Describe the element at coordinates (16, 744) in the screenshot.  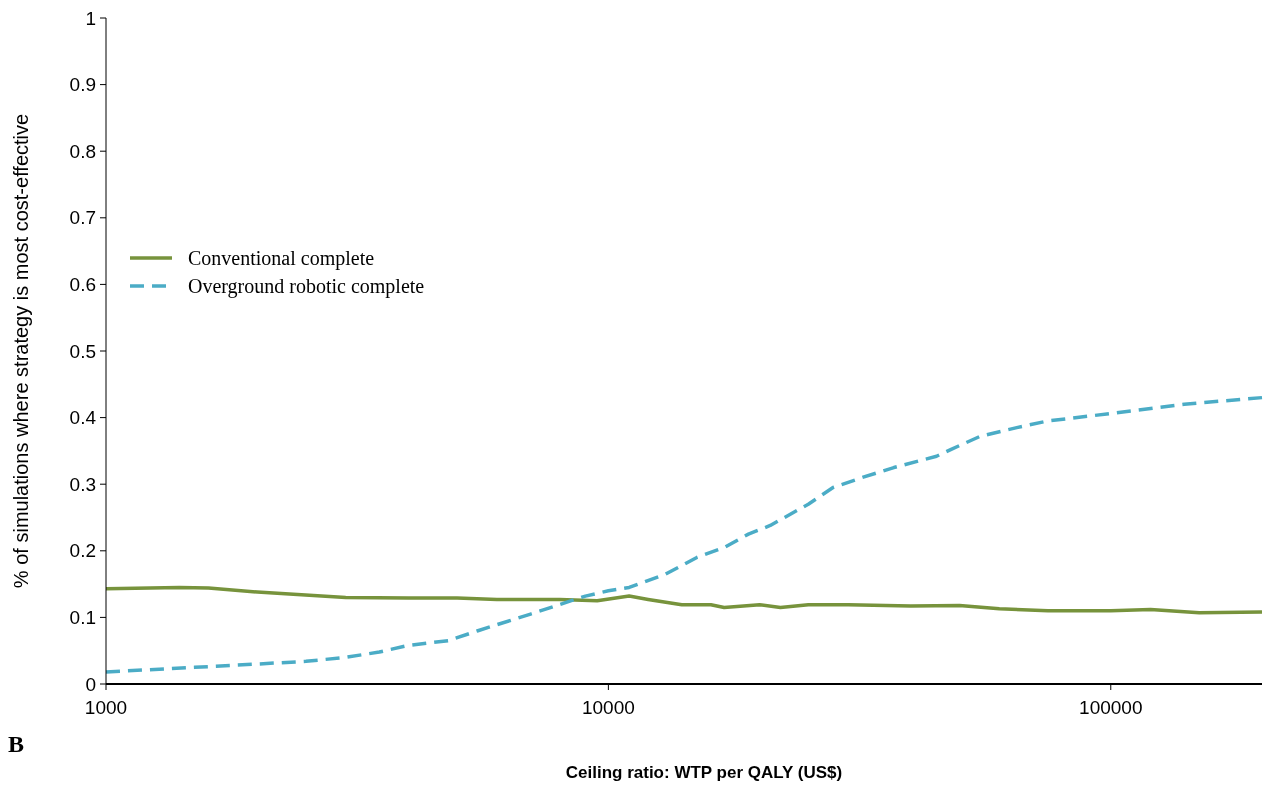
I see `text: B` at that location.